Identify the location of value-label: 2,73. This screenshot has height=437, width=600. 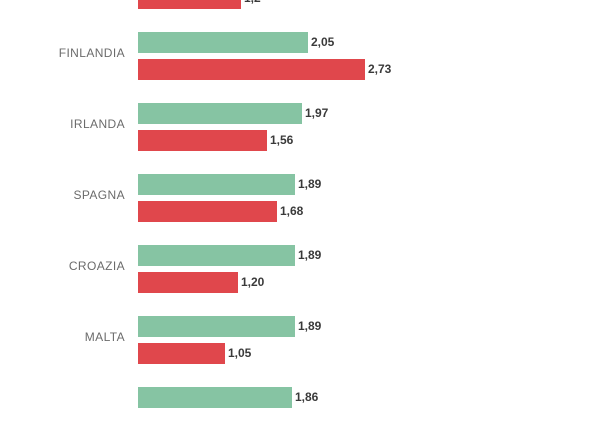
(380, 69).